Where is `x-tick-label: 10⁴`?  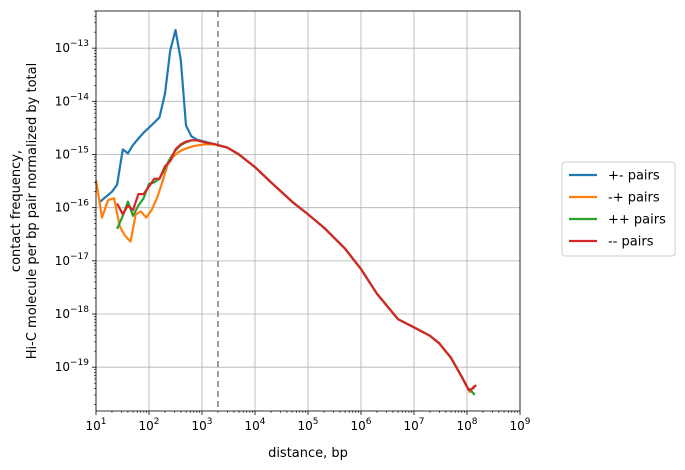
x-tick-label: 10⁴ is located at coordinates (254, 425).